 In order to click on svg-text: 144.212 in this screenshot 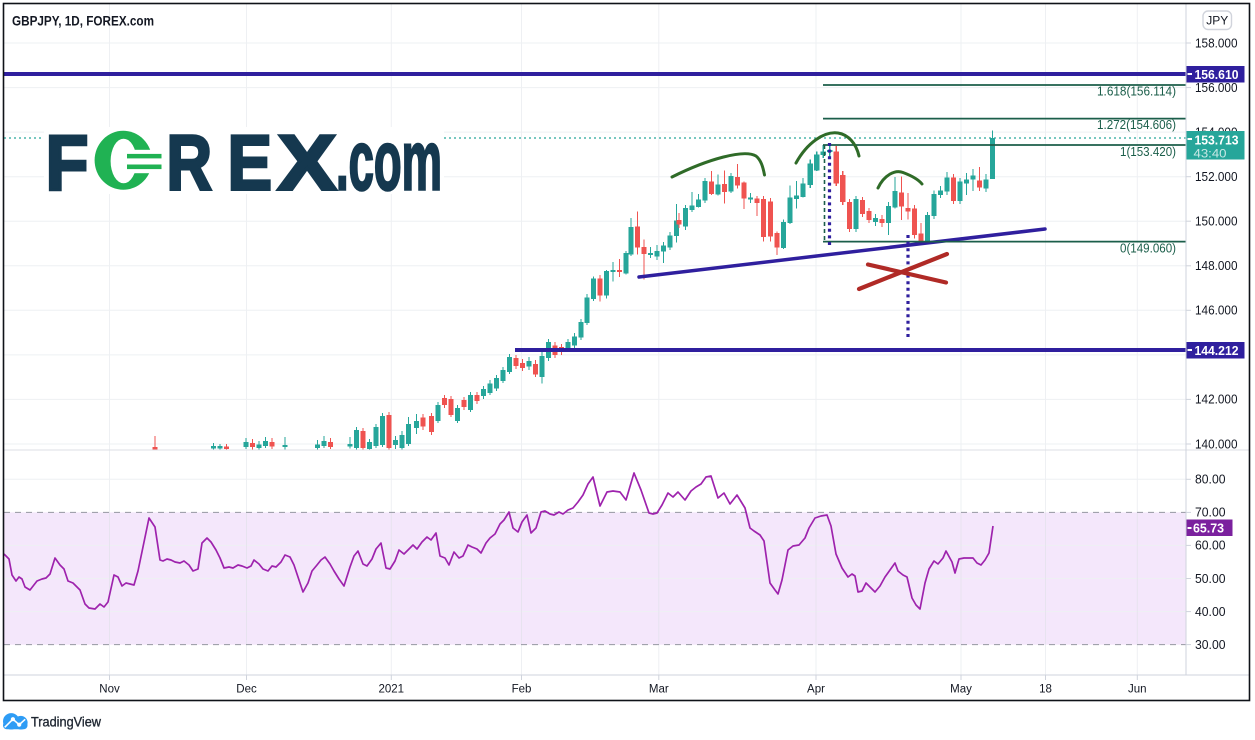, I will do `click(1217, 350)`.